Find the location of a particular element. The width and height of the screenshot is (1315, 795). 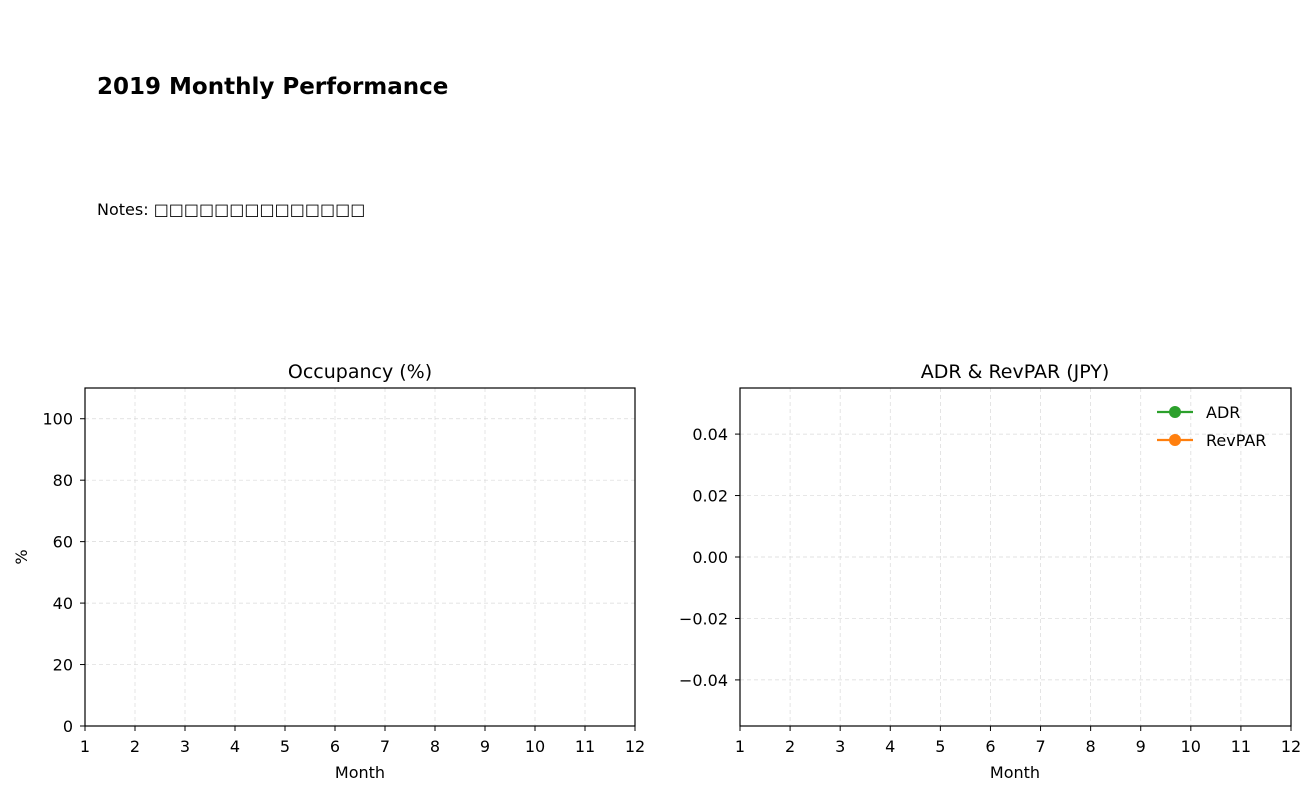

occupancy-x-tick-label: 10 is located at coordinates (535, 746).